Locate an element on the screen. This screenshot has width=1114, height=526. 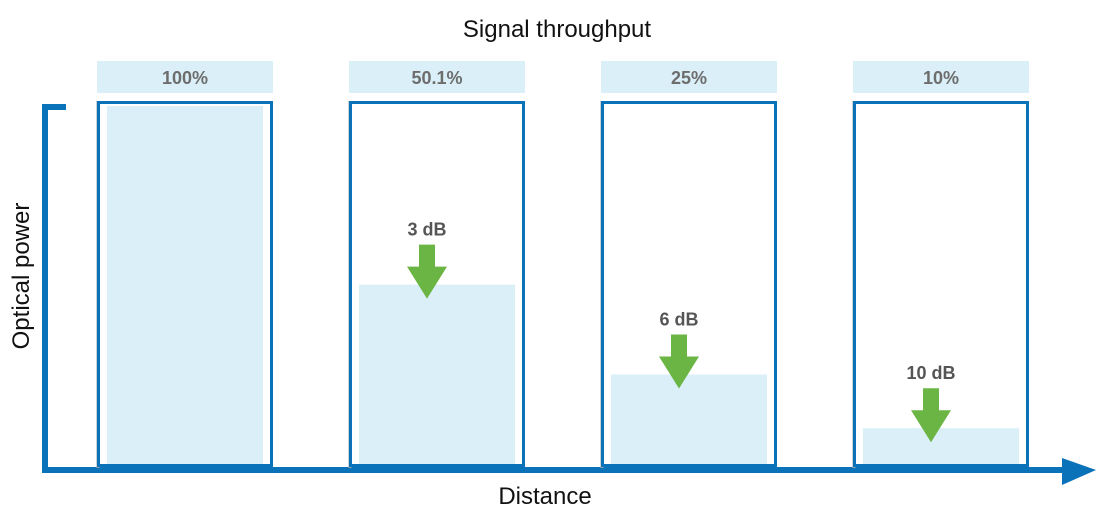
percent-label: 10% is located at coordinates (941, 78).